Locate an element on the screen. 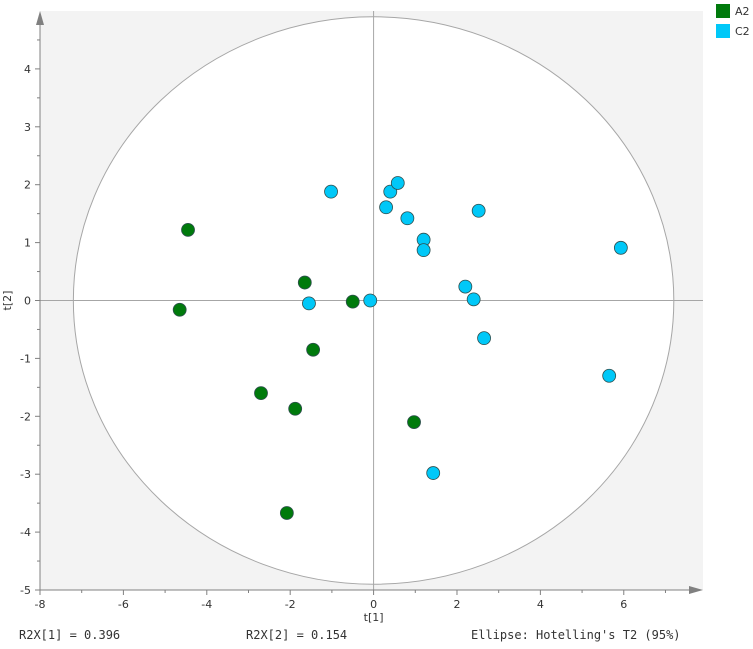  legend-swatch-a2 is located at coordinates (723, 11).